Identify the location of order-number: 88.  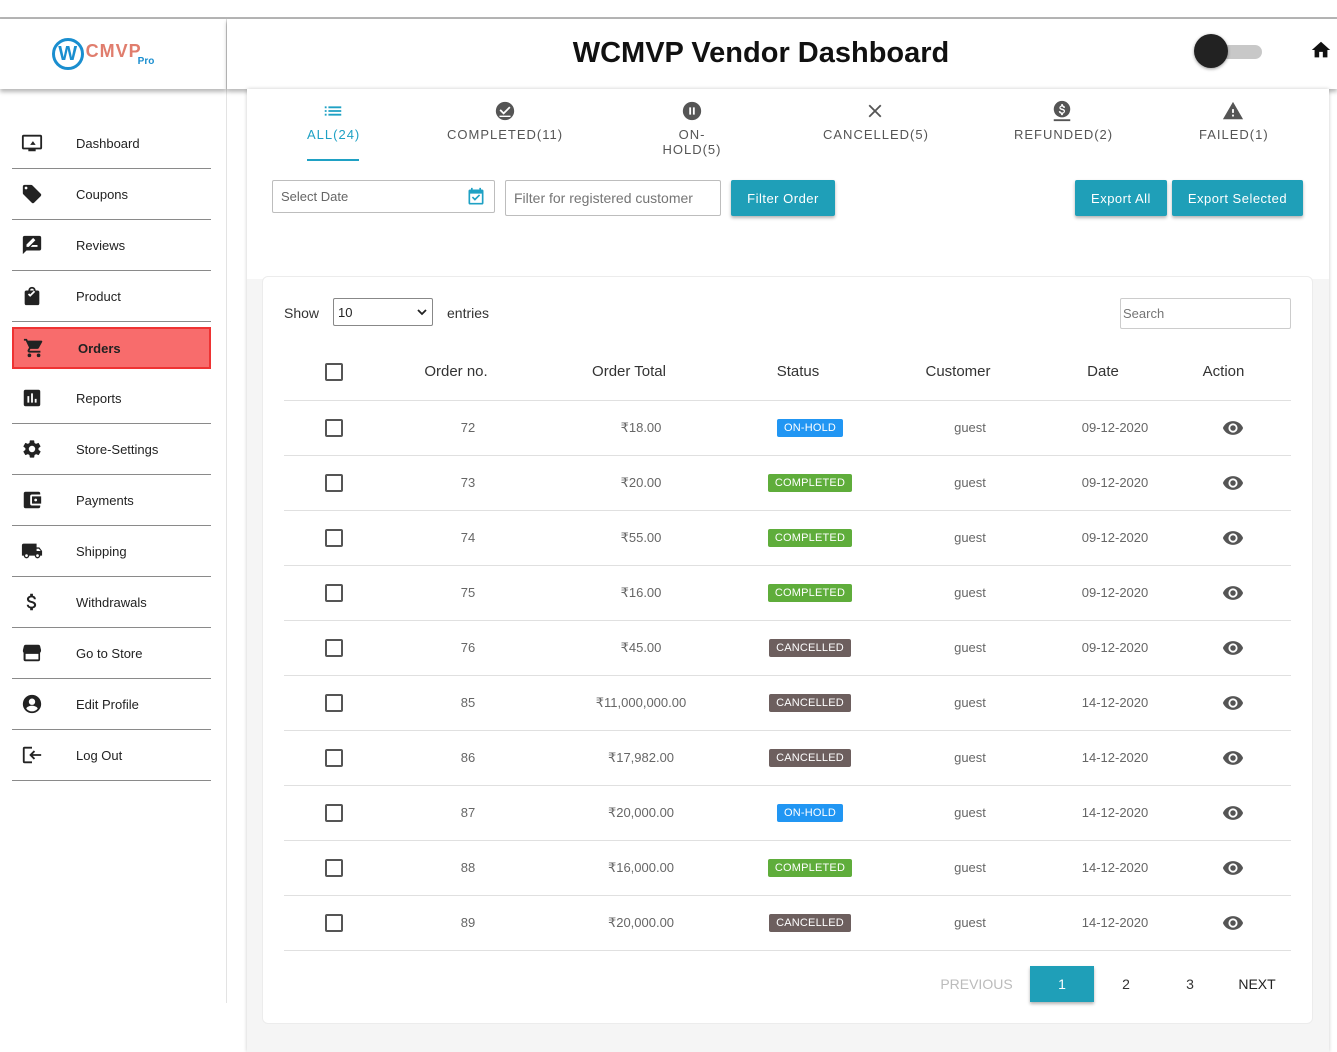
(456, 868).